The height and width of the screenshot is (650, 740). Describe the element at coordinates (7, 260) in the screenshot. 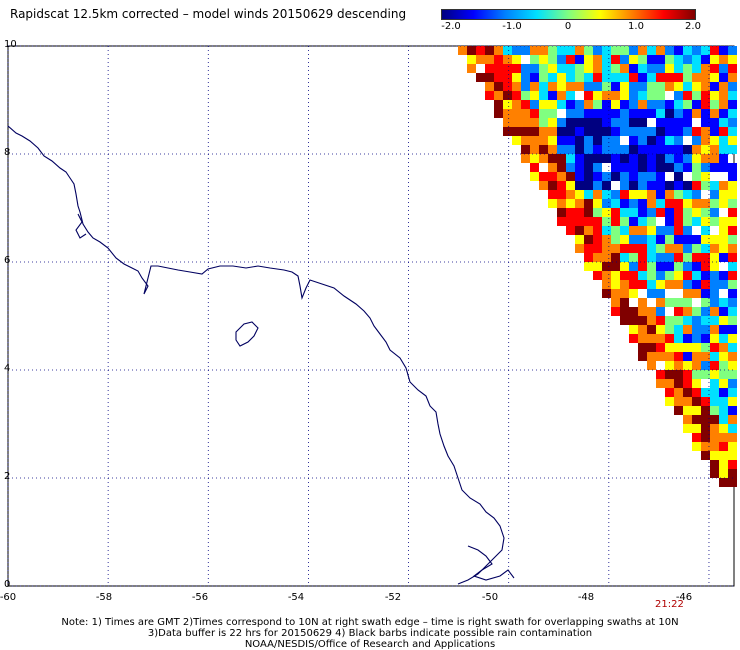

I see `y-tick-label: 6` at that location.